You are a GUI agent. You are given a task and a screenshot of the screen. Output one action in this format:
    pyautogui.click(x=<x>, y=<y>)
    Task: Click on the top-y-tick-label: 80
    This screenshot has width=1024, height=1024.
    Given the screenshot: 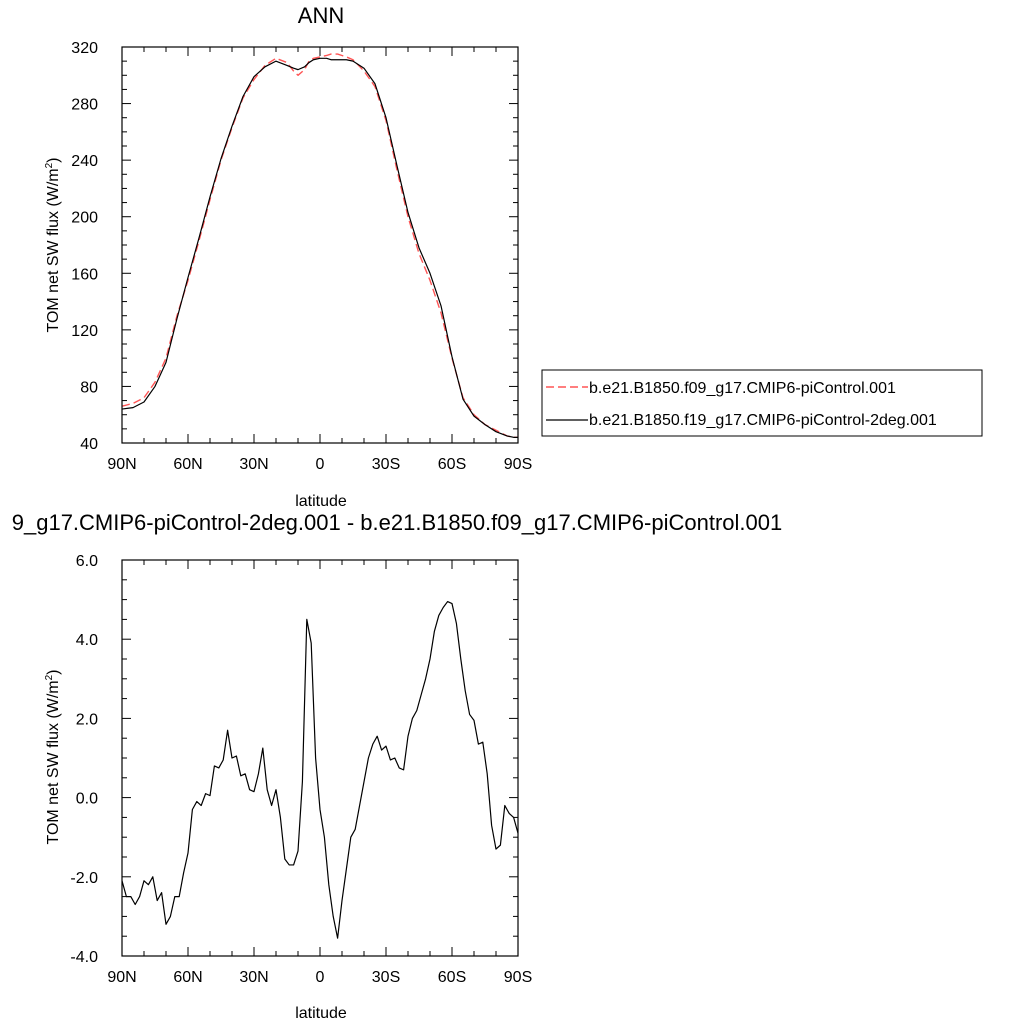 What is the action you would take?
    pyautogui.click(x=89, y=387)
    